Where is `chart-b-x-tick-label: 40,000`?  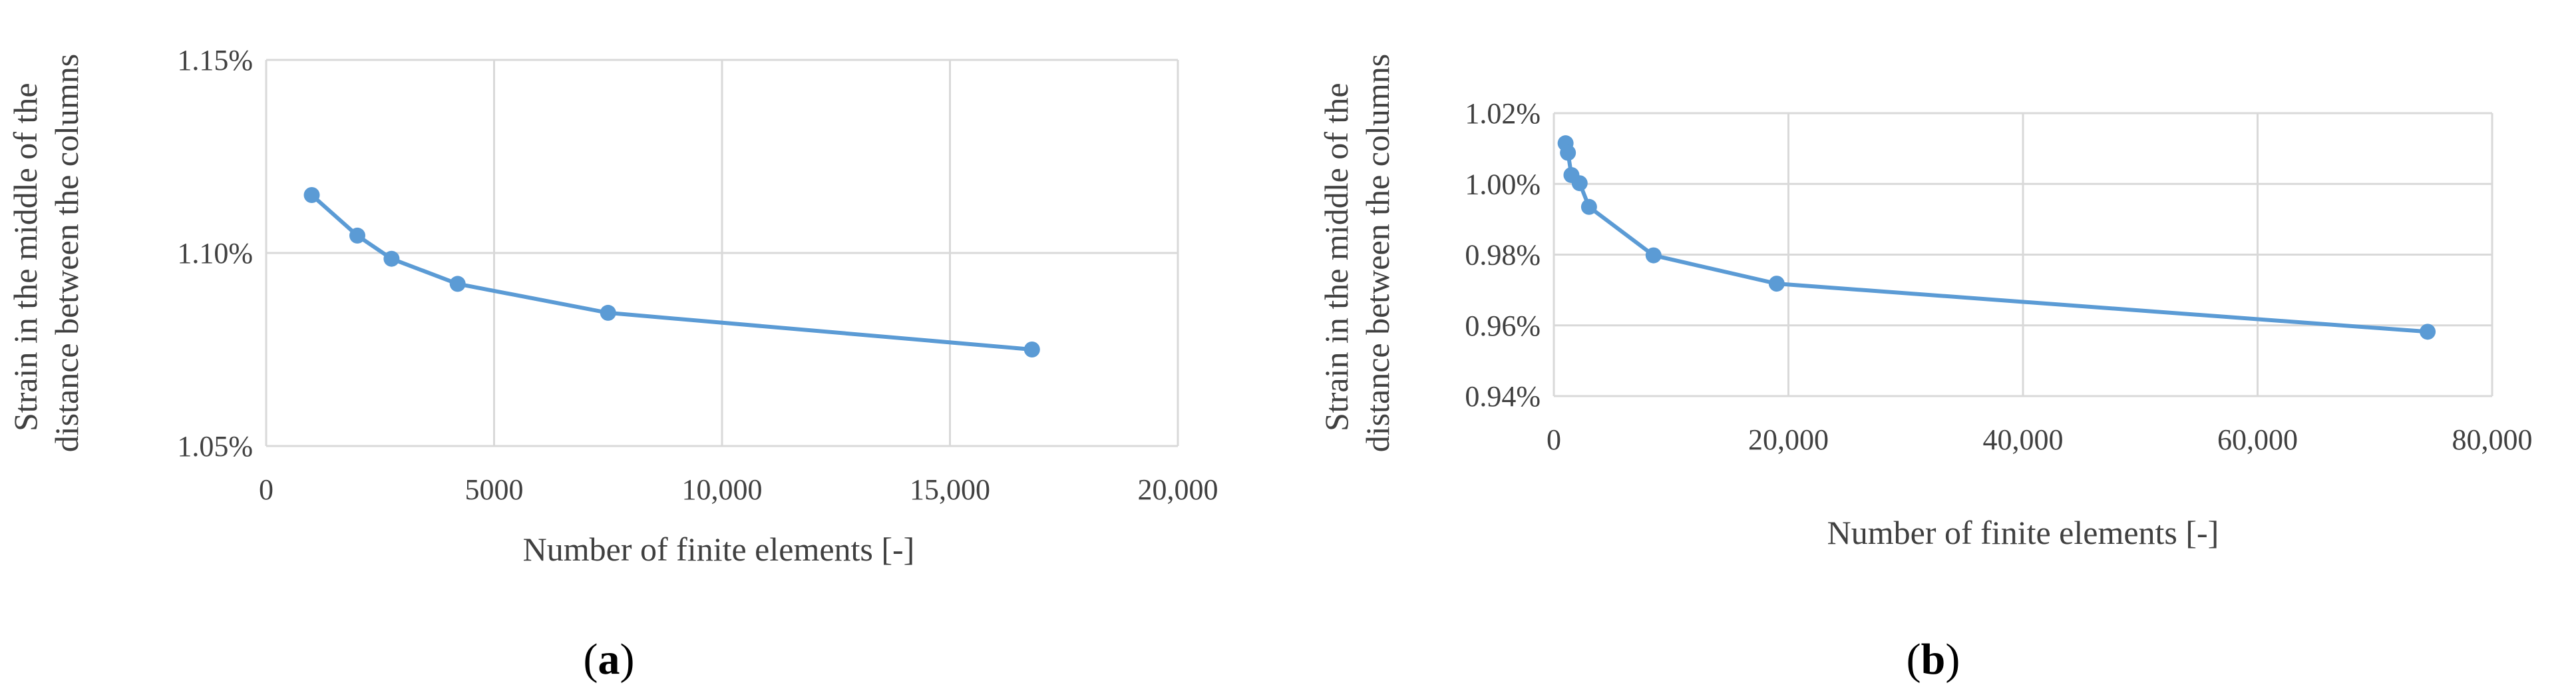
chart-b-x-tick-label: 40,000 is located at coordinates (2024, 439).